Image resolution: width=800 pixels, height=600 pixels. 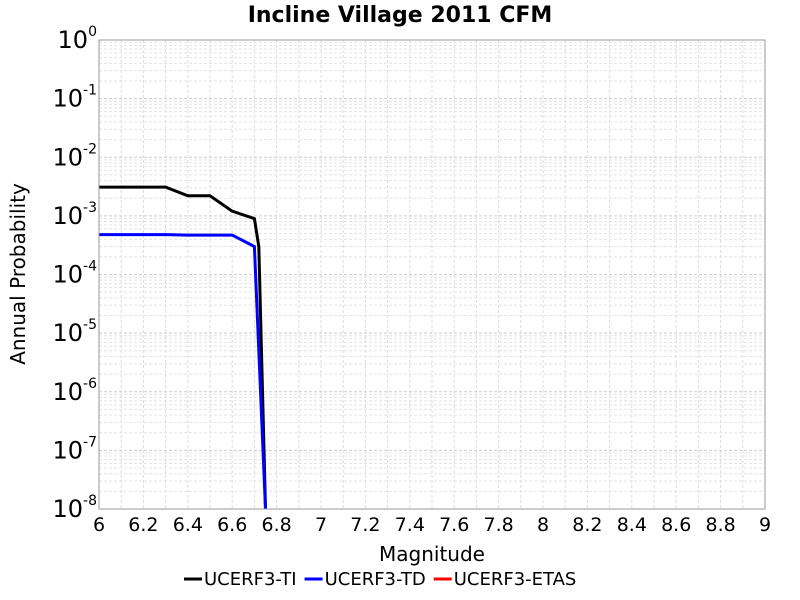 What do you see at coordinates (515, 579) in the screenshot?
I see `legend-label: UCERF3-ETAS` at bounding box center [515, 579].